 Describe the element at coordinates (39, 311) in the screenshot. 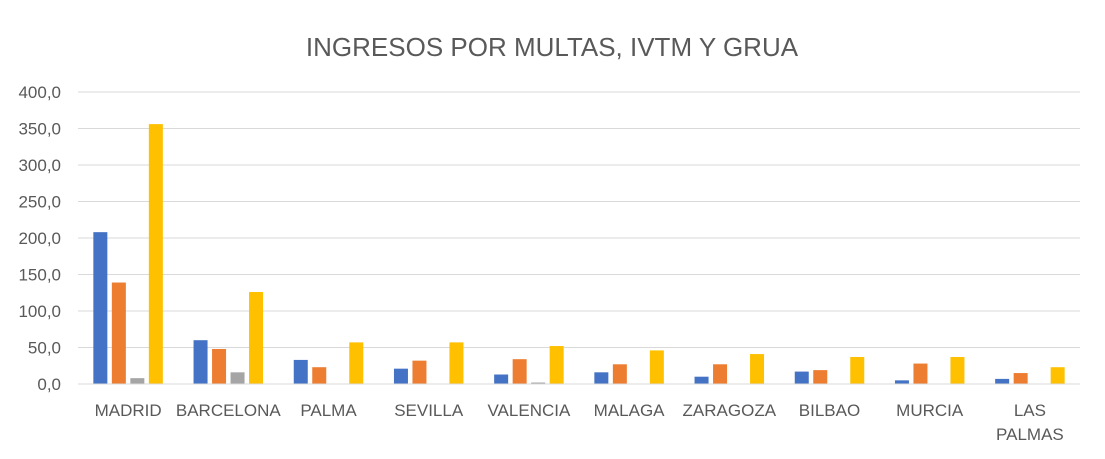

I see `y-tick-label: 100,0` at that location.